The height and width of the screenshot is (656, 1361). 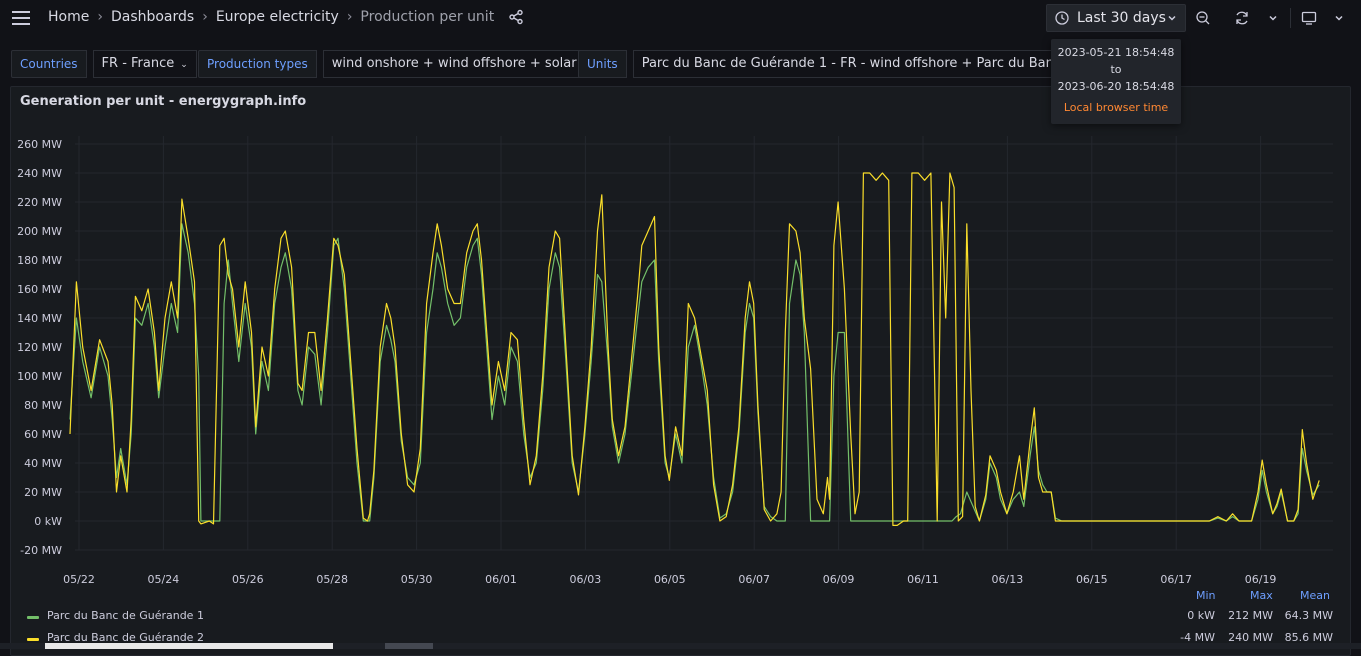 What do you see at coordinates (1201, 615) in the screenshot?
I see `legend-min: 0 kW` at bounding box center [1201, 615].